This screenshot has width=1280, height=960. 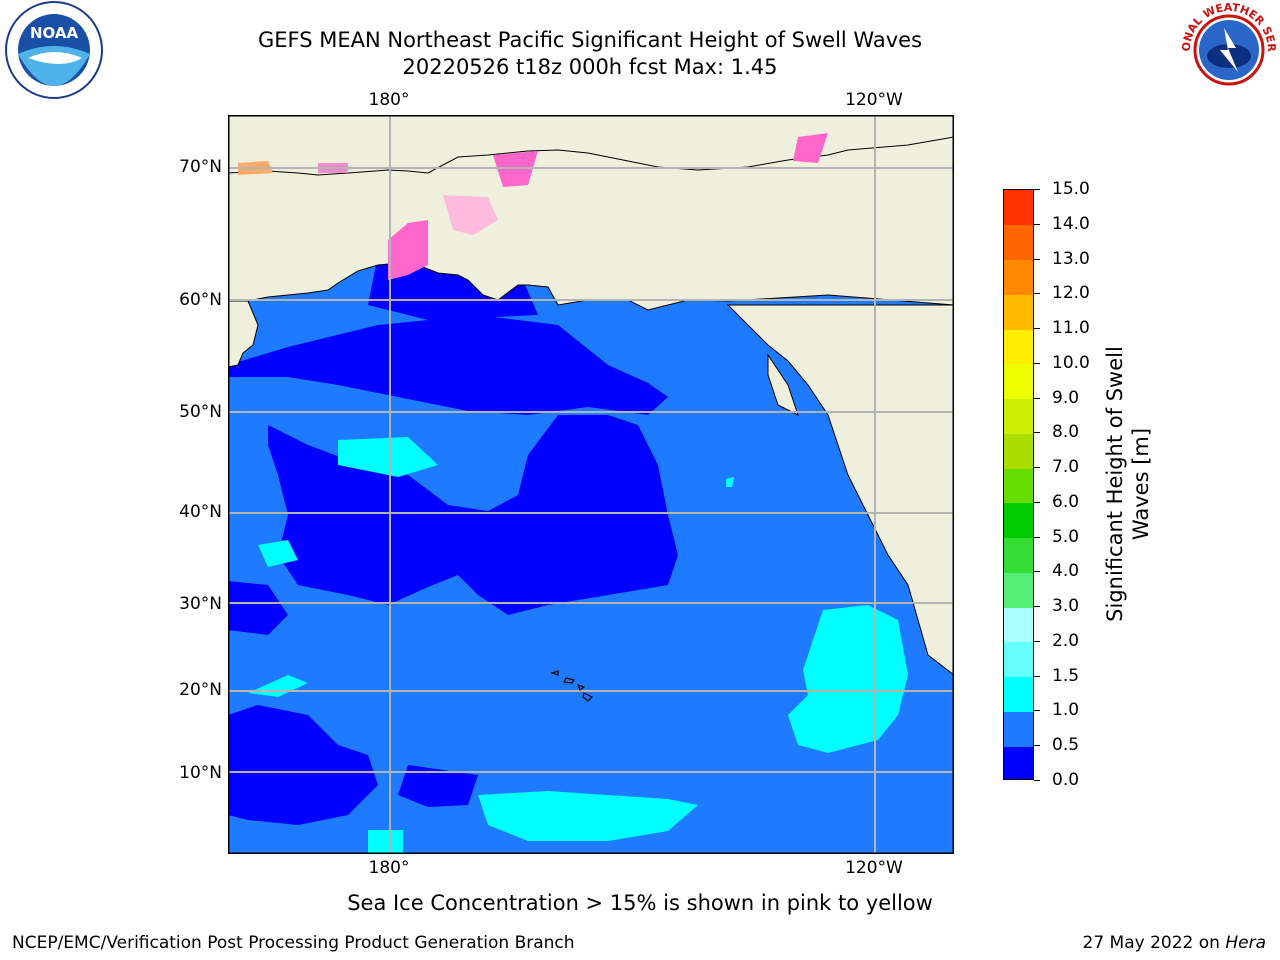 What do you see at coordinates (389, 100) in the screenshot?
I see `lon-label-top-180: 180°` at bounding box center [389, 100].